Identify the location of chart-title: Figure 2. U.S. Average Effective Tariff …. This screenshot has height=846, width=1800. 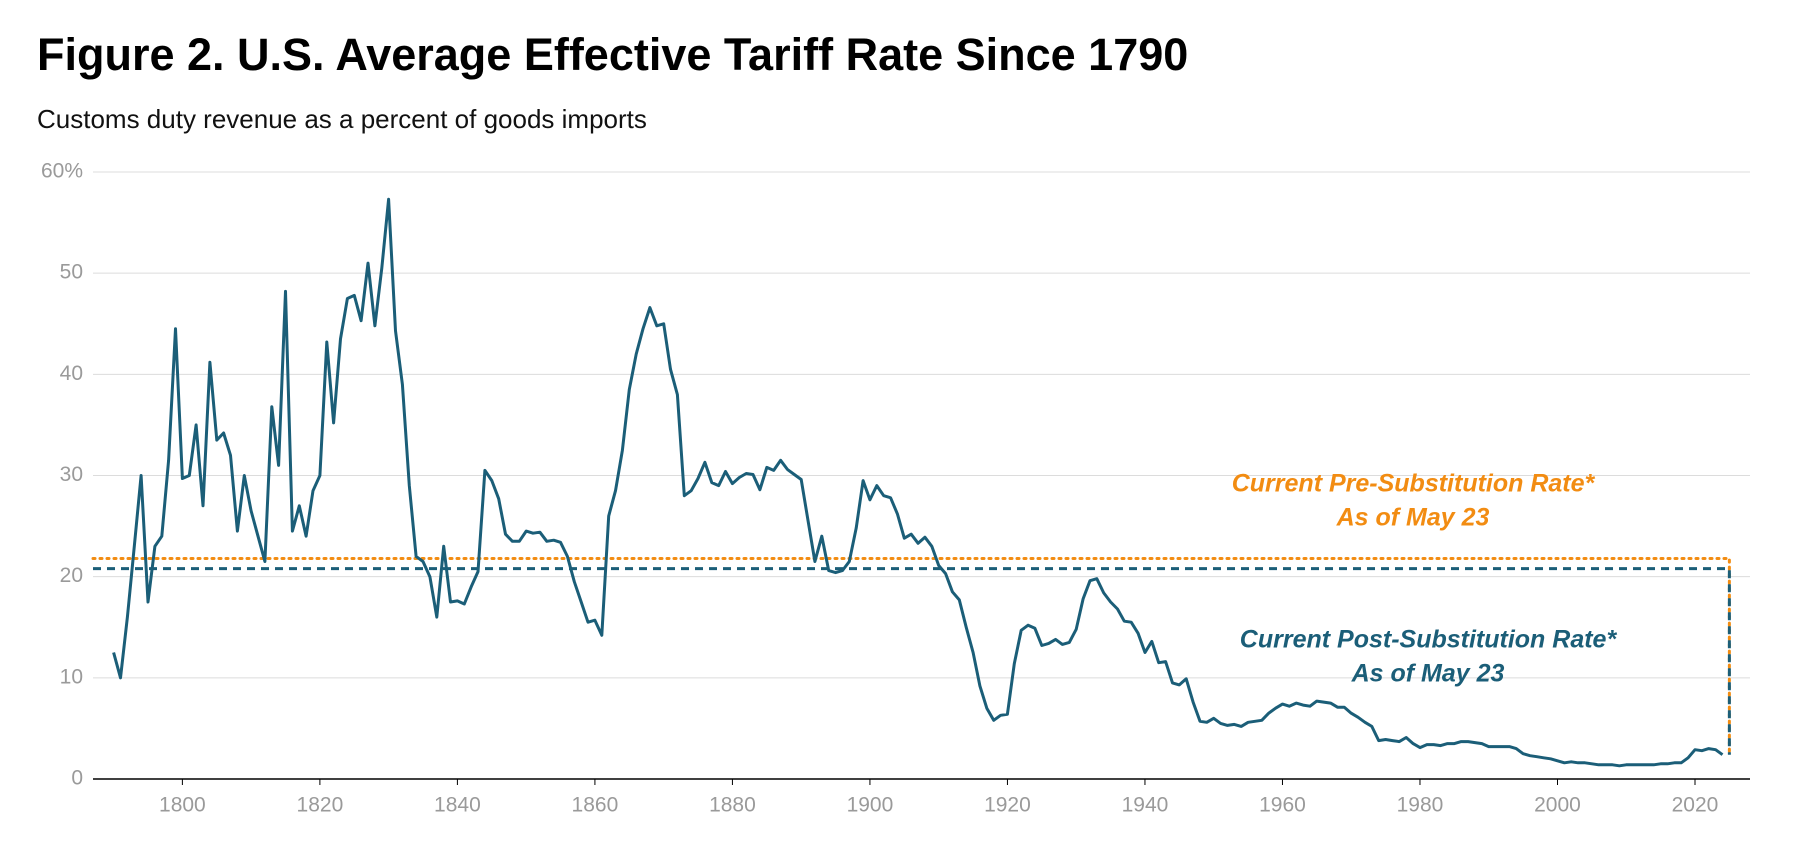
(612, 54).